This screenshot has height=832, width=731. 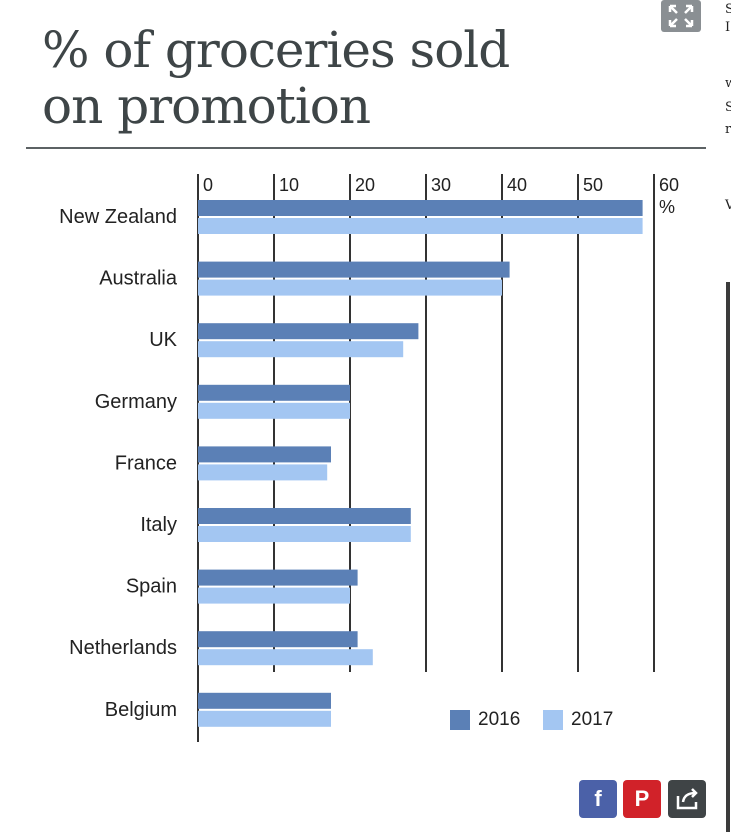 I want to click on facebook-icon: f, so click(x=598, y=798).